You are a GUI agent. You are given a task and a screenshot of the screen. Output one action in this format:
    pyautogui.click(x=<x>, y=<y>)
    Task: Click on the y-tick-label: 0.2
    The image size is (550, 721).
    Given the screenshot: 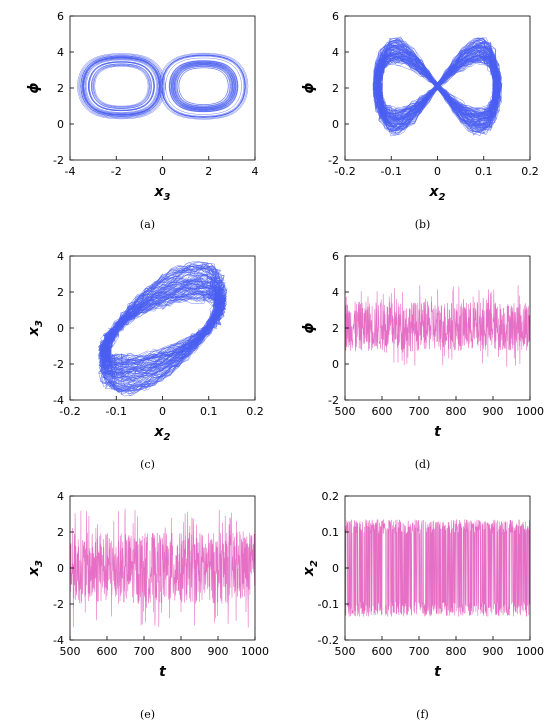 What is the action you would take?
    pyautogui.click(x=331, y=496)
    